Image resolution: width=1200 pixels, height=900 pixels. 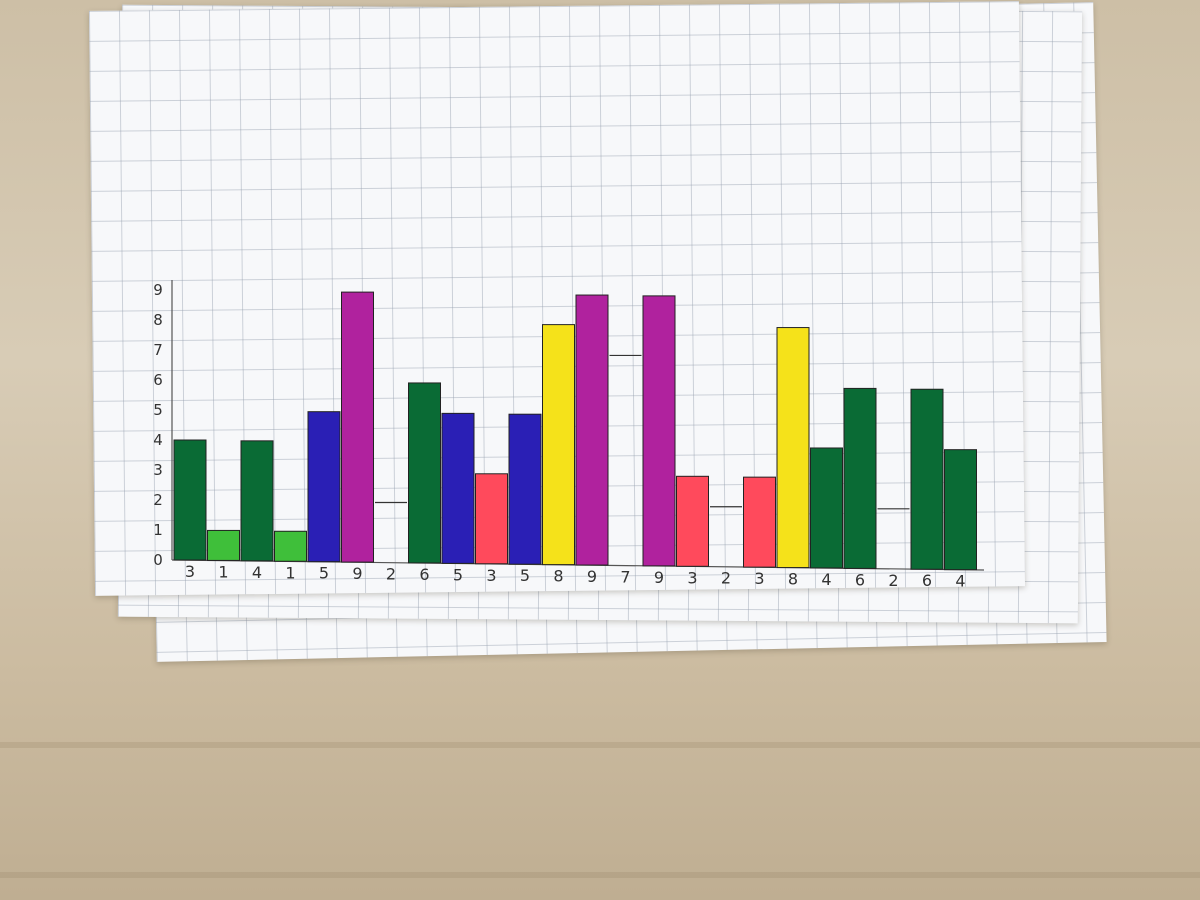 What do you see at coordinates (158, 290) in the screenshot?
I see `y-tick-label: 9` at bounding box center [158, 290].